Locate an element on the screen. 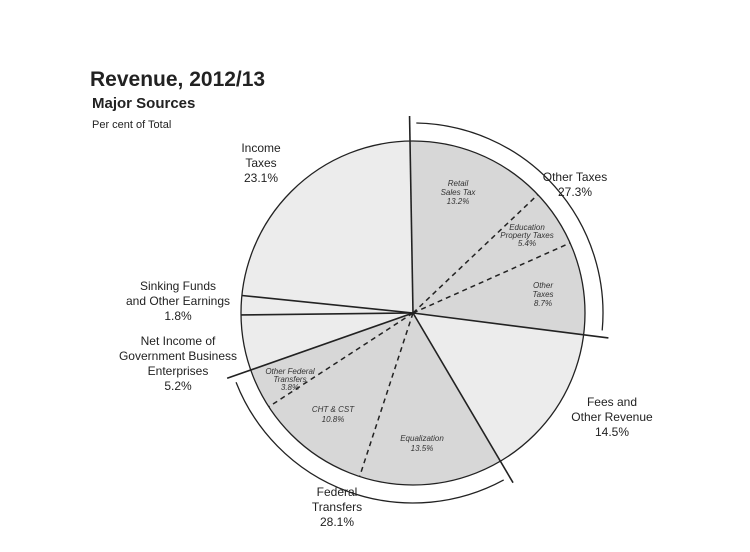  slice-label: 13.5% is located at coordinates (422, 448).